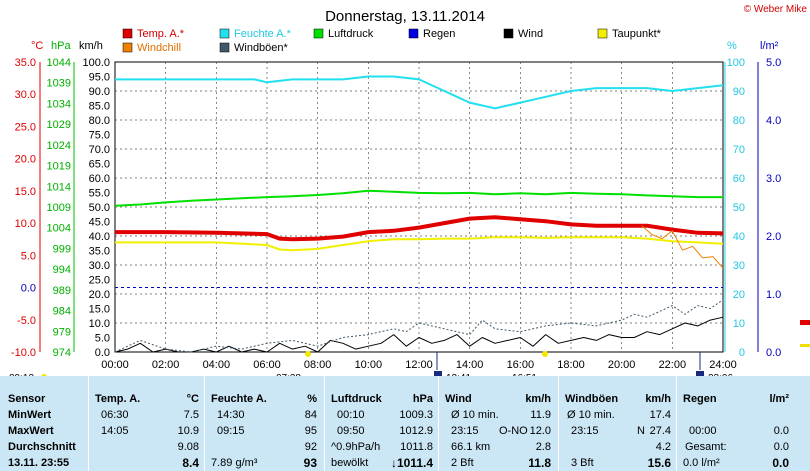  I want to click on humidity-header: Feuchte A., so click(239, 399).